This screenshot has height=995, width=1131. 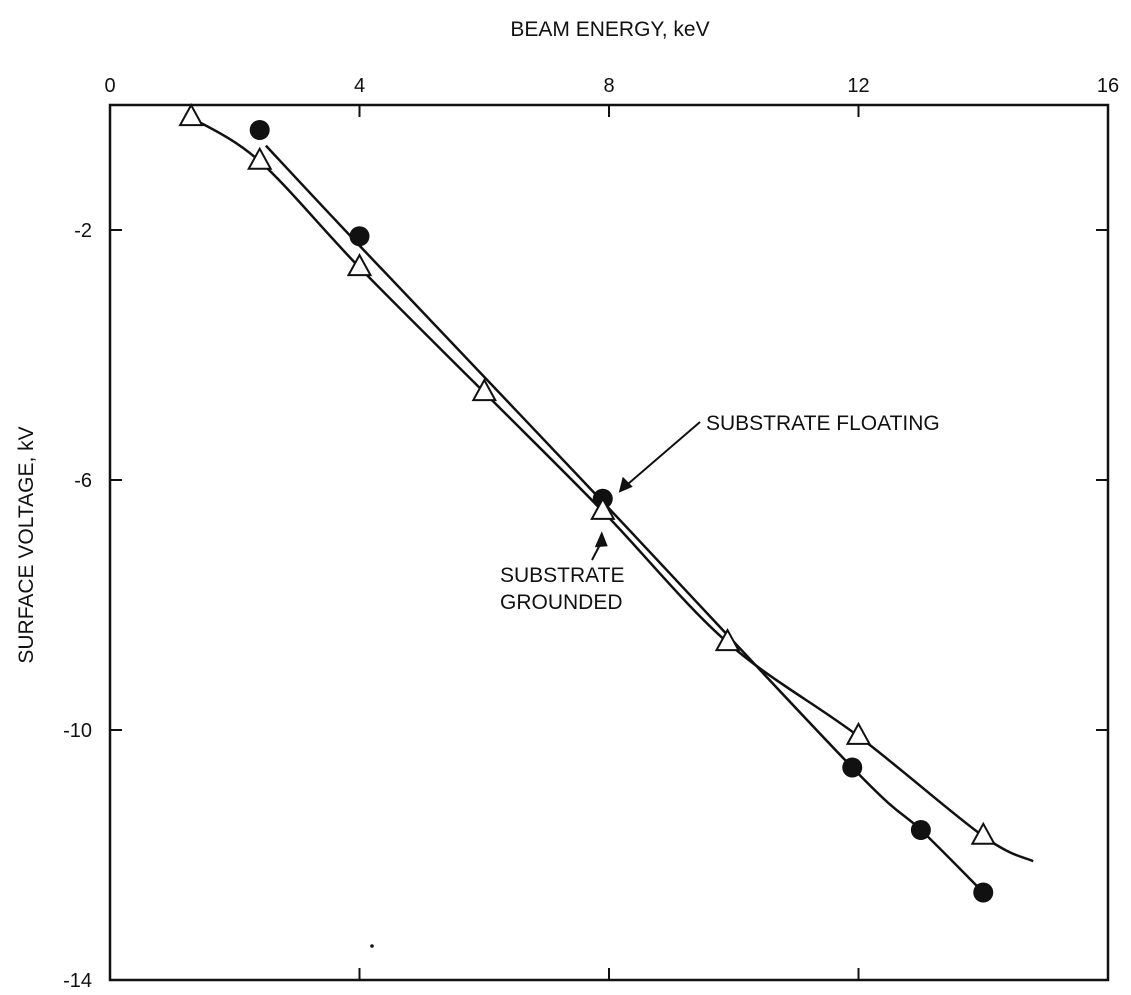 I want to click on y-tick-label: -14, so click(x=77, y=981).